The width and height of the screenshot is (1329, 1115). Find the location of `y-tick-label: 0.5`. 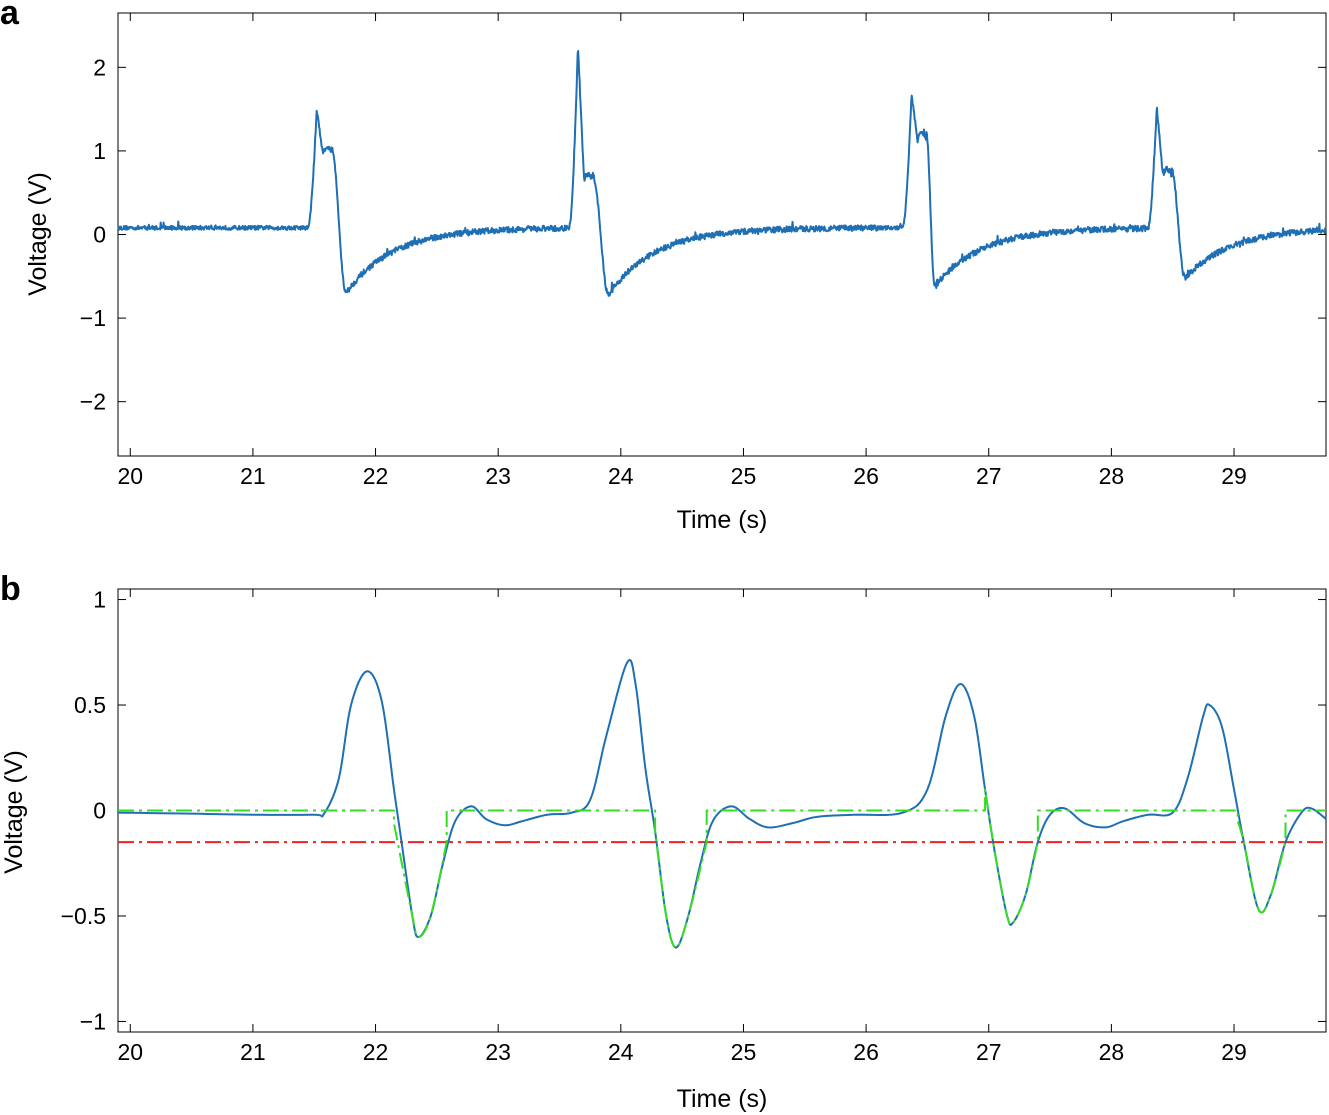

y-tick-label: 0.5 is located at coordinates (90, 705).